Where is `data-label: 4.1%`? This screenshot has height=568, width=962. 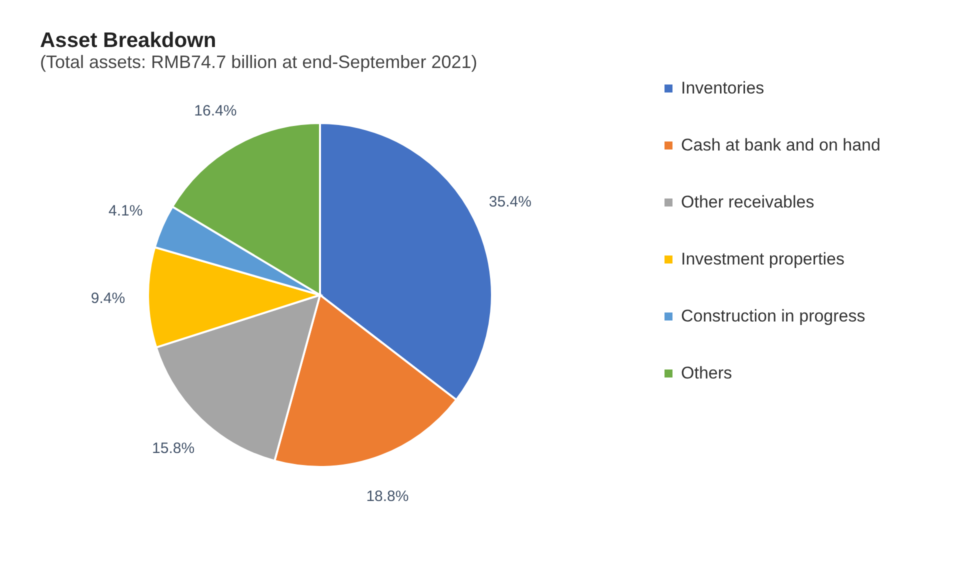
data-label: 4.1% is located at coordinates (125, 211).